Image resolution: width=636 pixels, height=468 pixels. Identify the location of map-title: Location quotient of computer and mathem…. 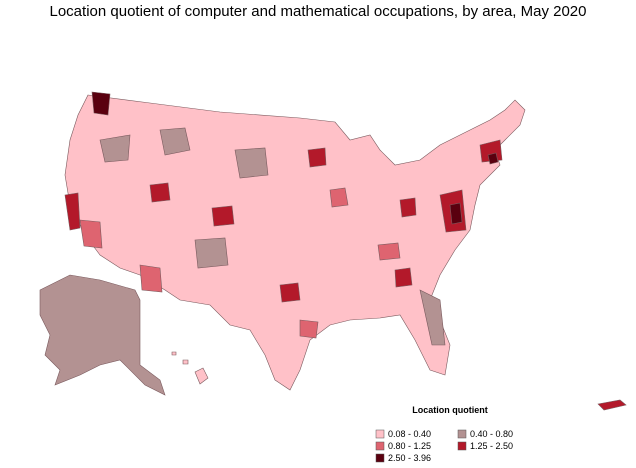
(318, 11).